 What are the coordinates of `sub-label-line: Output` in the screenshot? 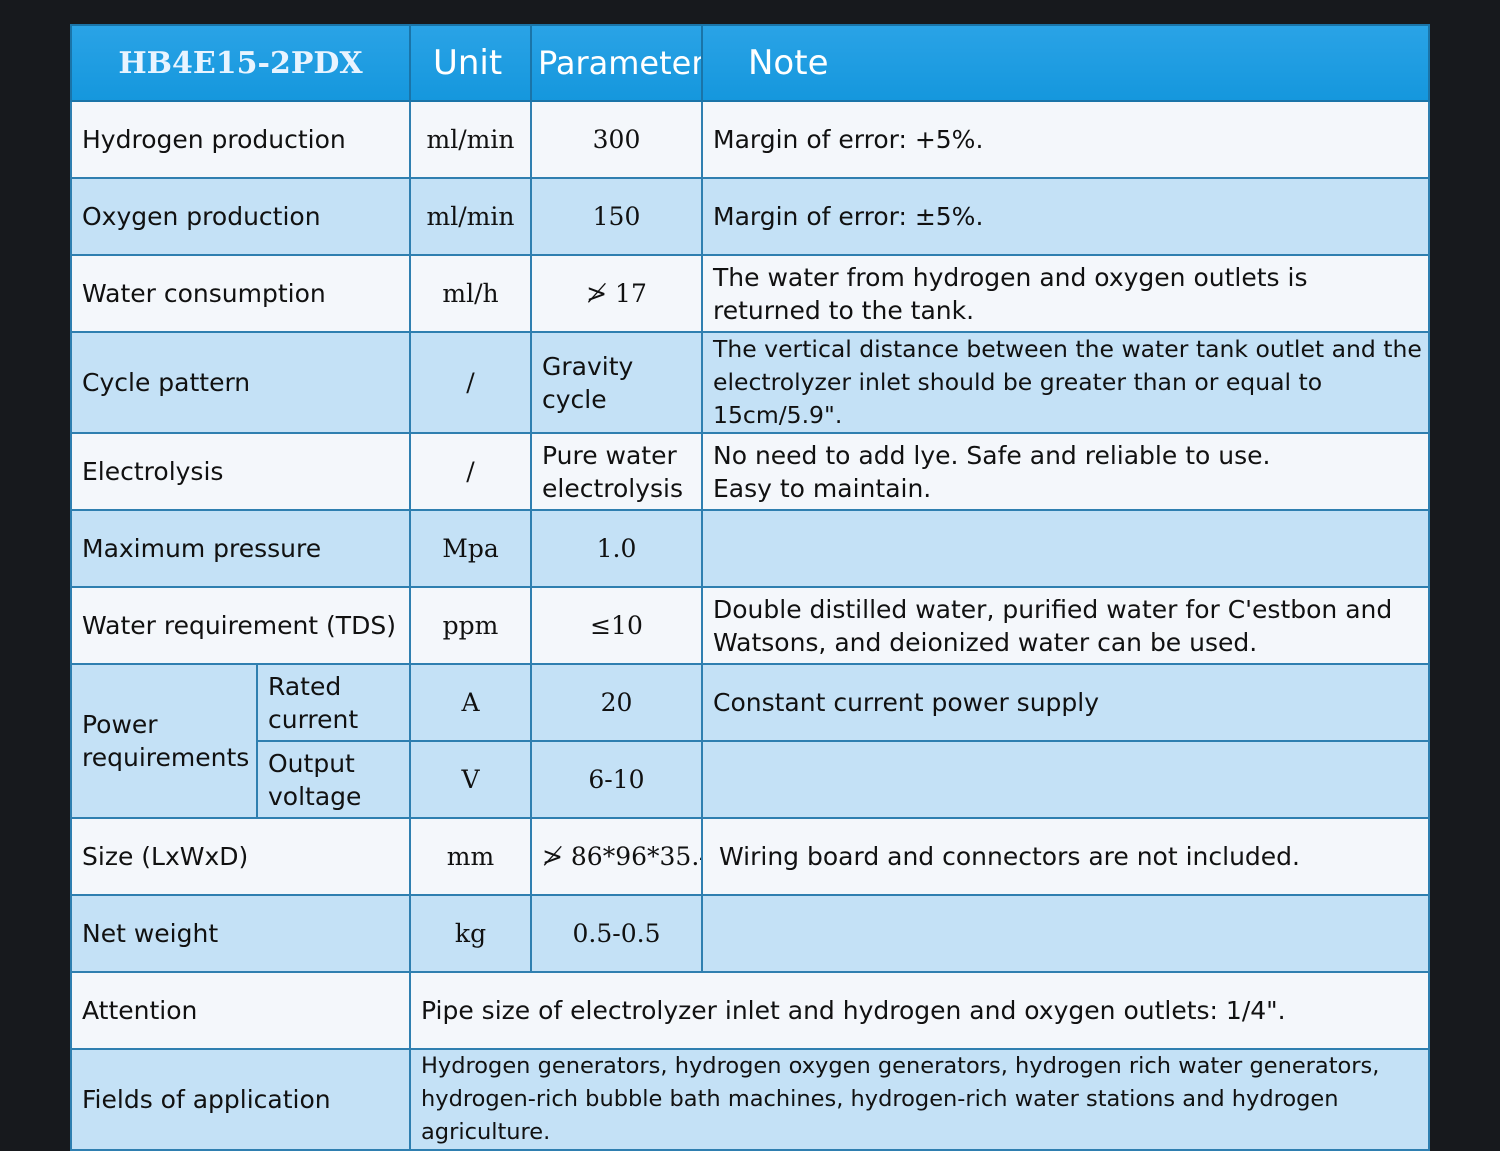 It's located at (311, 763).